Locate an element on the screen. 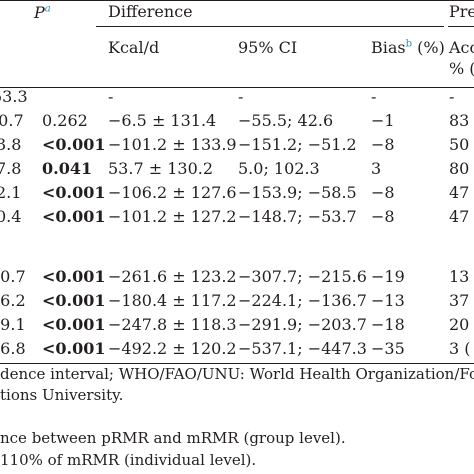 The height and width of the screenshot is (474, 474). row-7-ci: −224.1; −136.7 is located at coordinates (302, 300).